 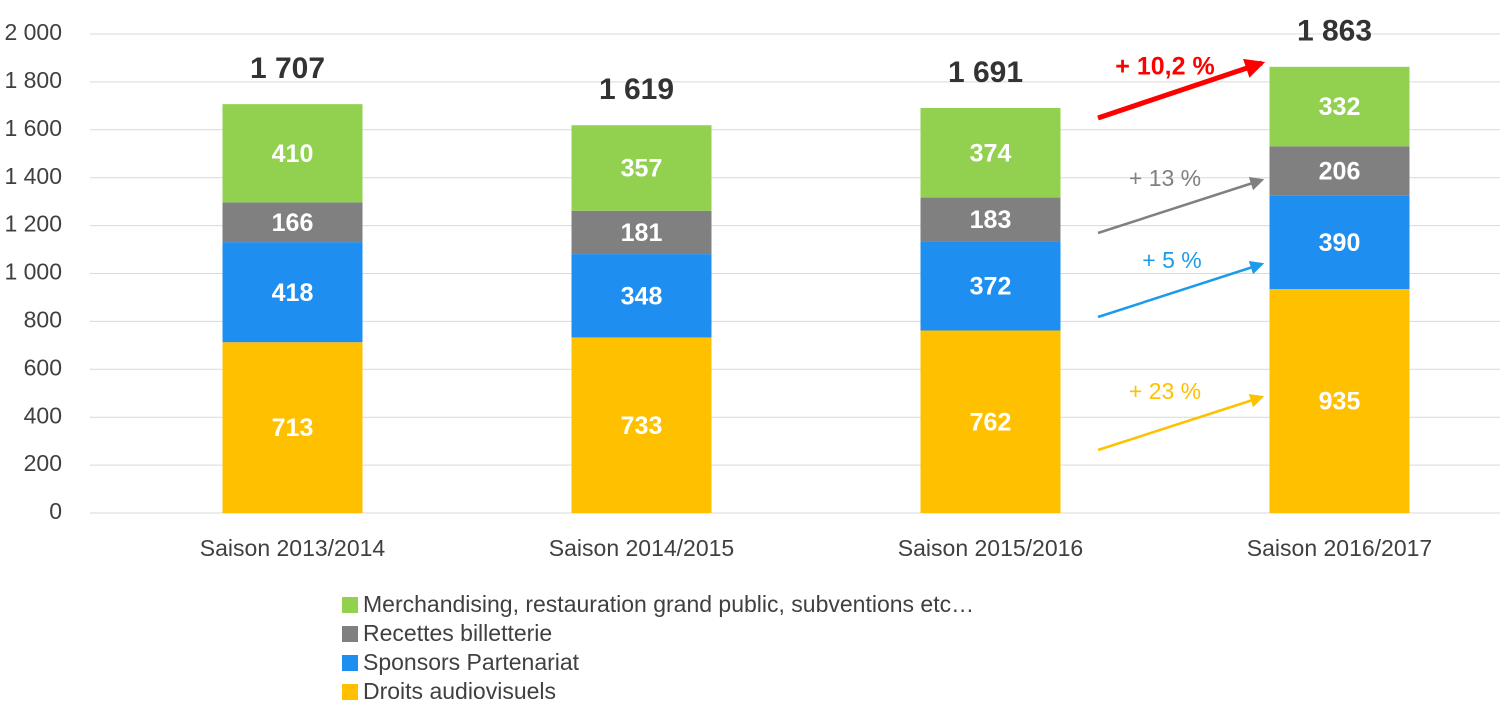 What do you see at coordinates (1334, 31) in the screenshot?
I see `total-label: 1 863` at bounding box center [1334, 31].